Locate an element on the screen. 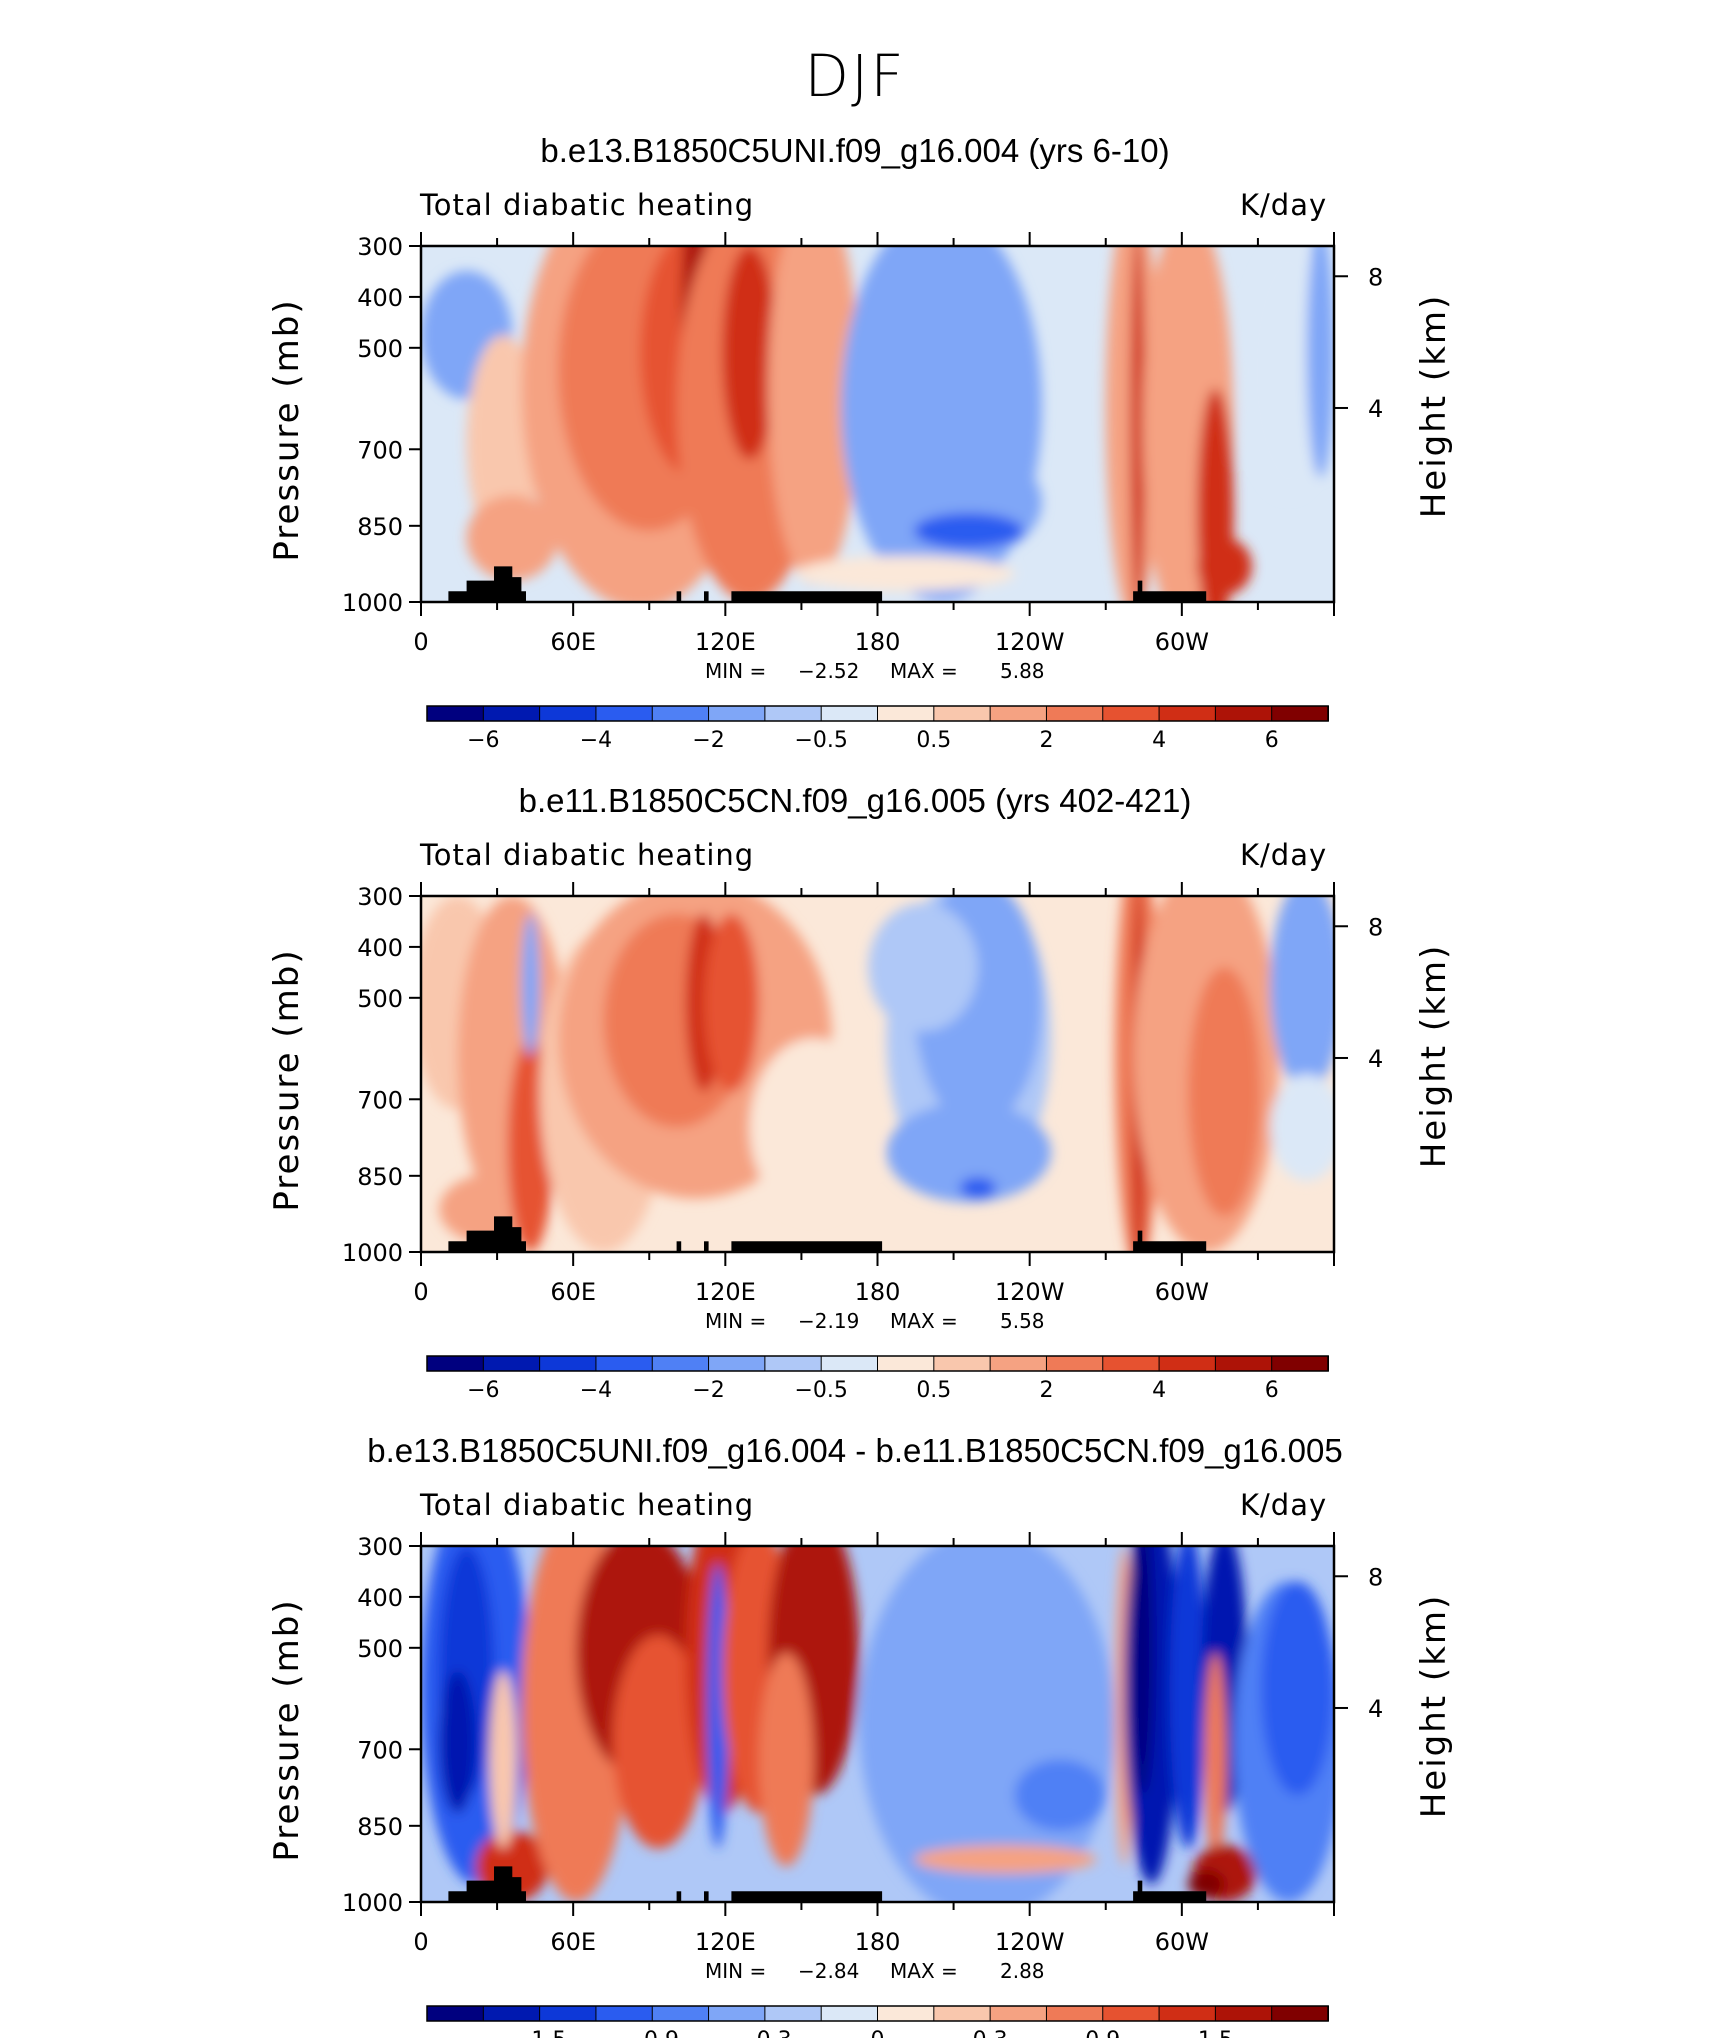 The width and height of the screenshot is (1710, 2038). y-axis-right-title: Height (km) is located at coordinates (1434, 406).